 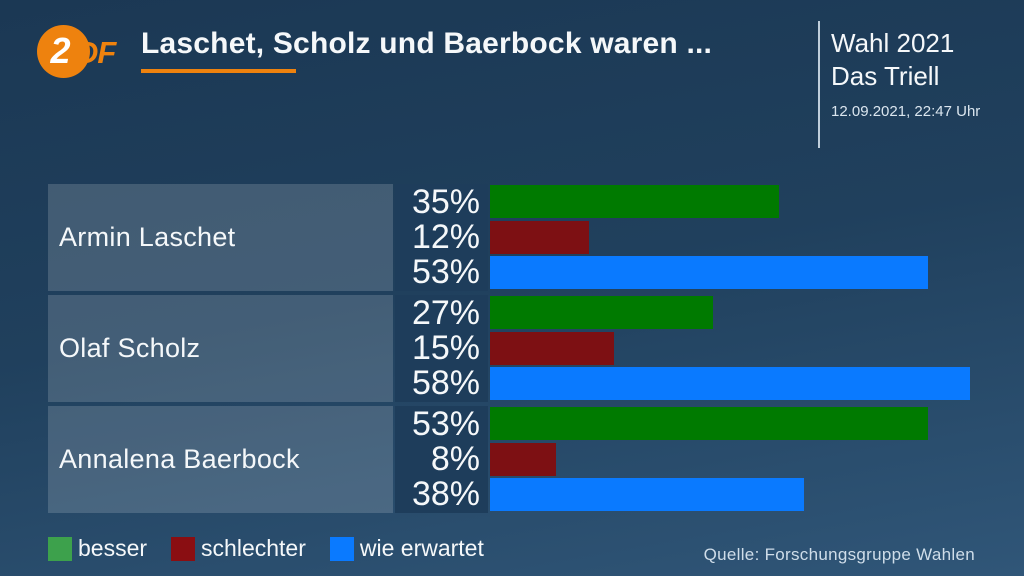 I want to click on broadcast-timestamp: 12.09.2021, 22:47 Uhr, so click(x=906, y=111).